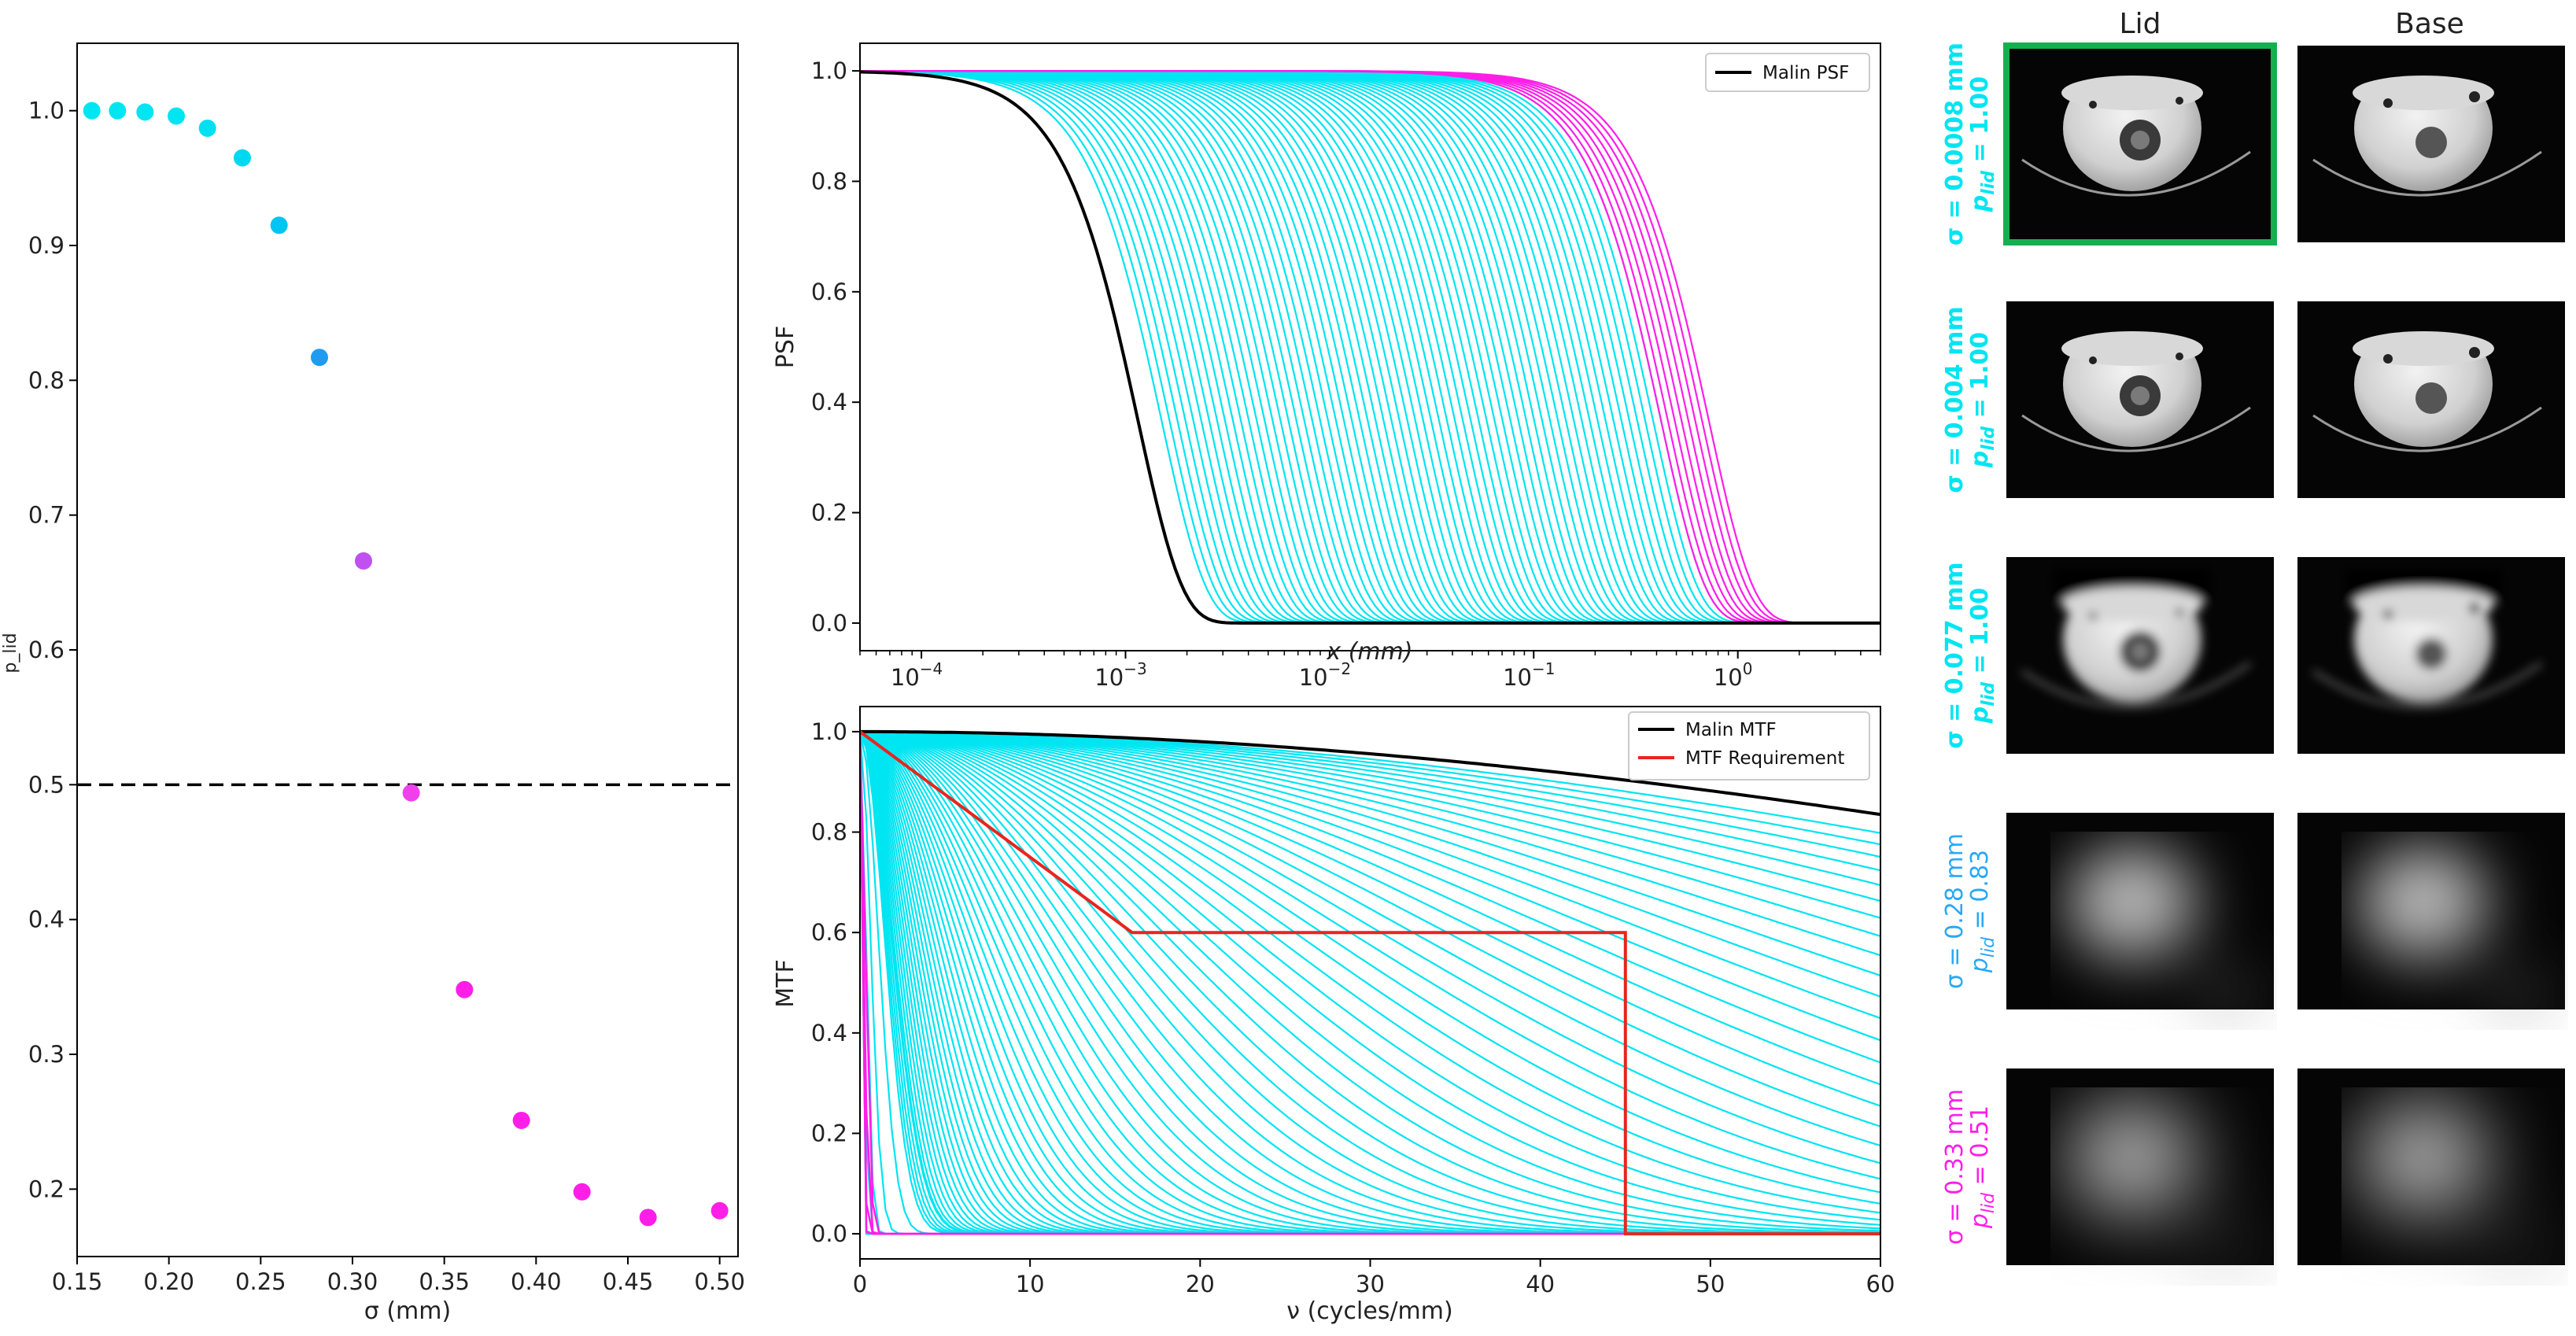 The width and height of the screenshot is (2576, 1336). What do you see at coordinates (536, 1282) in the screenshot?
I see `x-tick-label: 0.40` at bounding box center [536, 1282].